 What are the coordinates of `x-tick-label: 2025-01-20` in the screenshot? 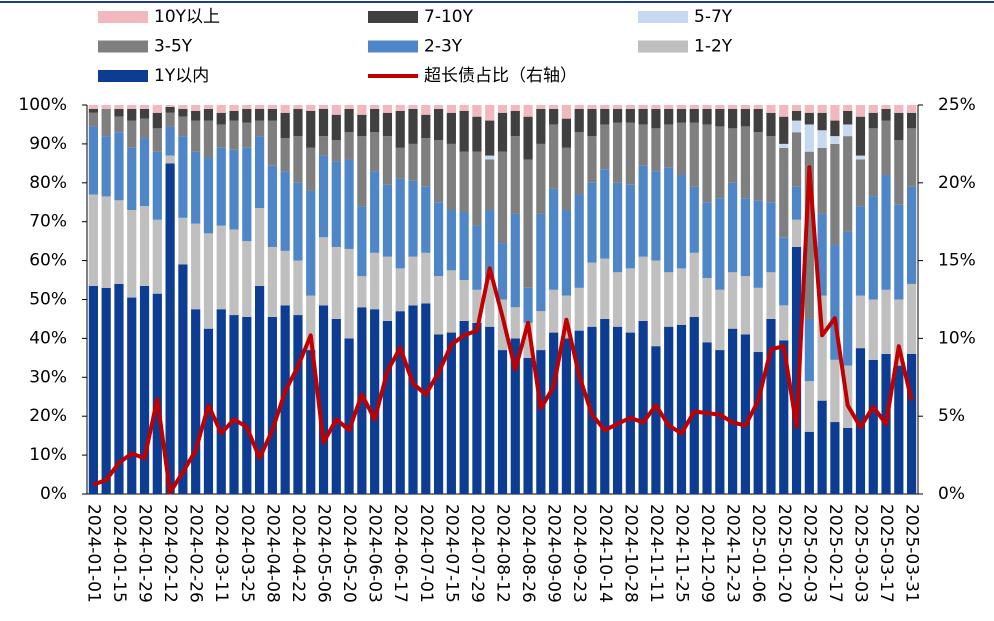 It's located at (784, 553).